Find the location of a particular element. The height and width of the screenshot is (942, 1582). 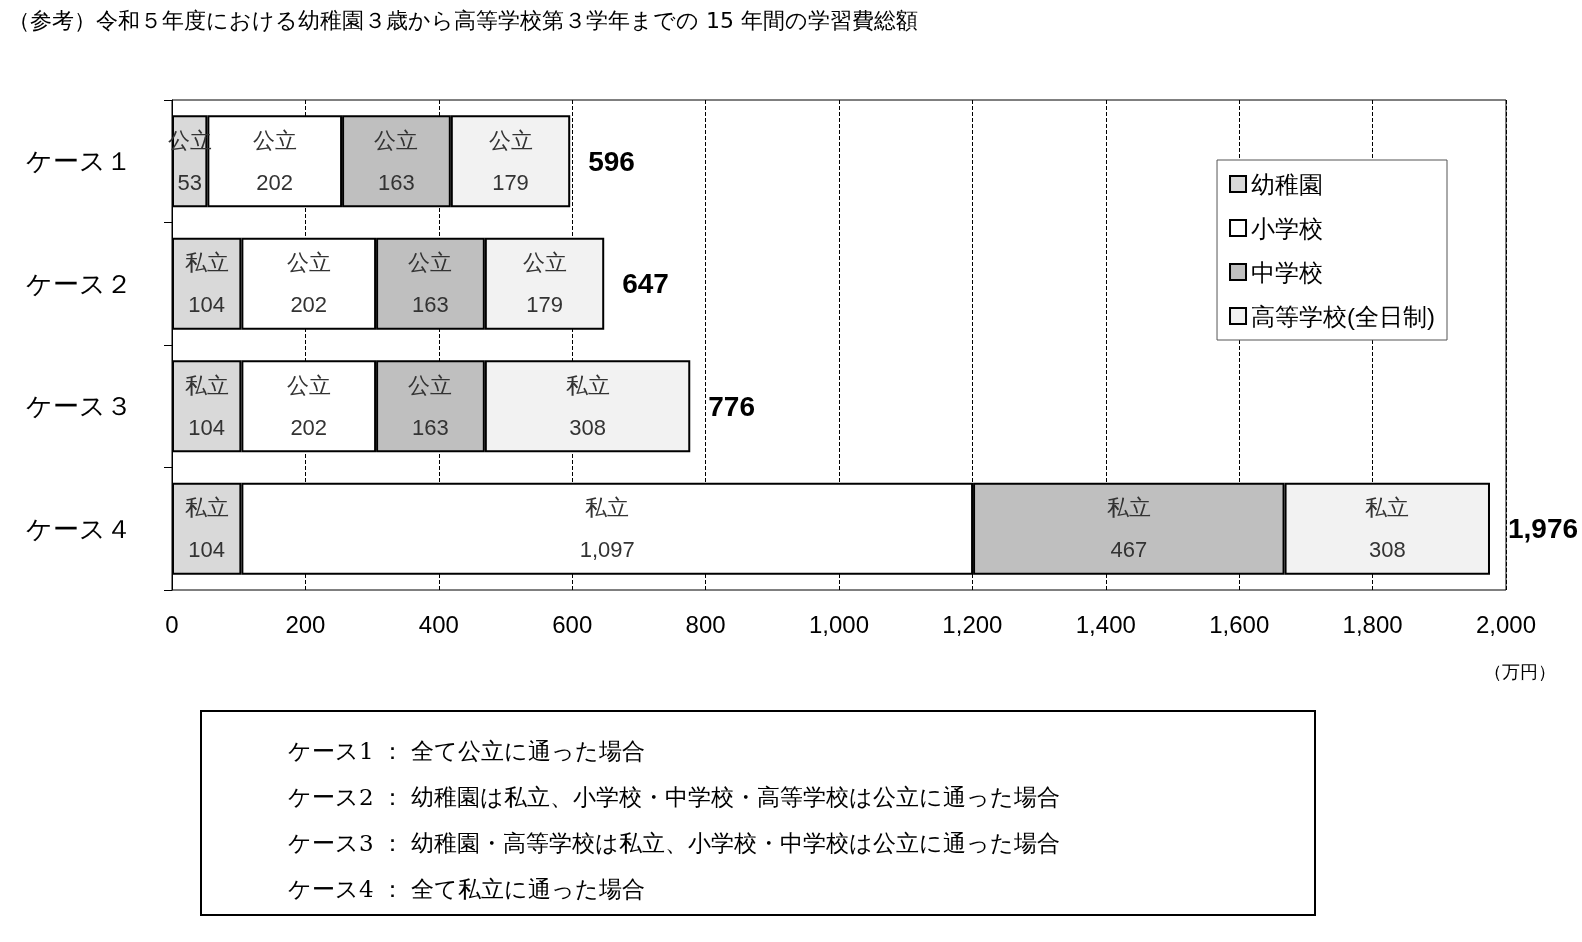

legend-label: 小学校 is located at coordinates (1287, 228).